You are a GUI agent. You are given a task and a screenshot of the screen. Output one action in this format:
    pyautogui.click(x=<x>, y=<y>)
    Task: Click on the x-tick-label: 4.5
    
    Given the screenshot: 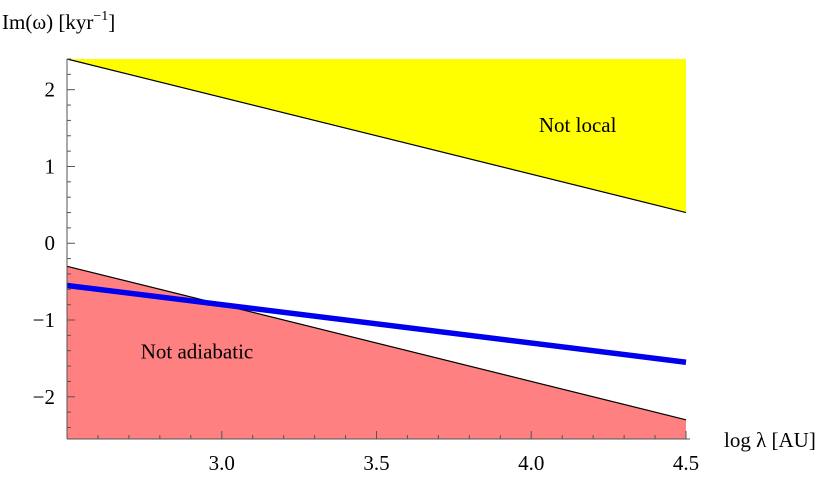 What is the action you would take?
    pyautogui.click(x=686, y=463)
    